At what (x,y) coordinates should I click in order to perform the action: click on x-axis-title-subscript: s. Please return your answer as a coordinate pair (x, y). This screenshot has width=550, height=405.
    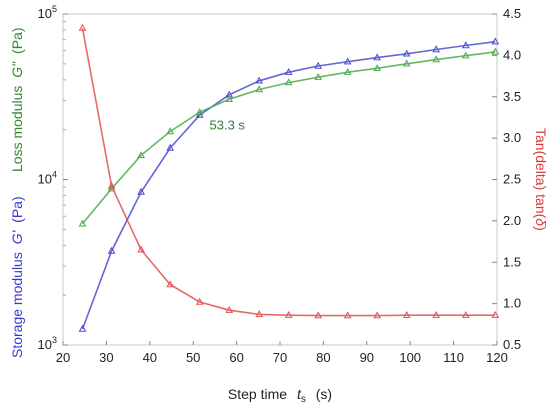
    Looking at the image, I should click on (303, 399).